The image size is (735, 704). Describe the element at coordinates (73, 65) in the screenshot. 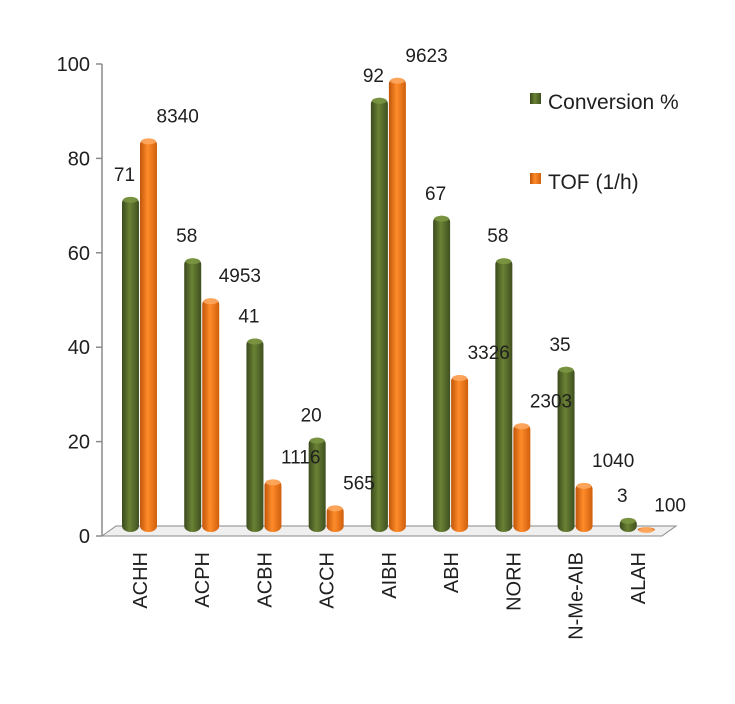

I see `y-tick-label: 100` at that location.